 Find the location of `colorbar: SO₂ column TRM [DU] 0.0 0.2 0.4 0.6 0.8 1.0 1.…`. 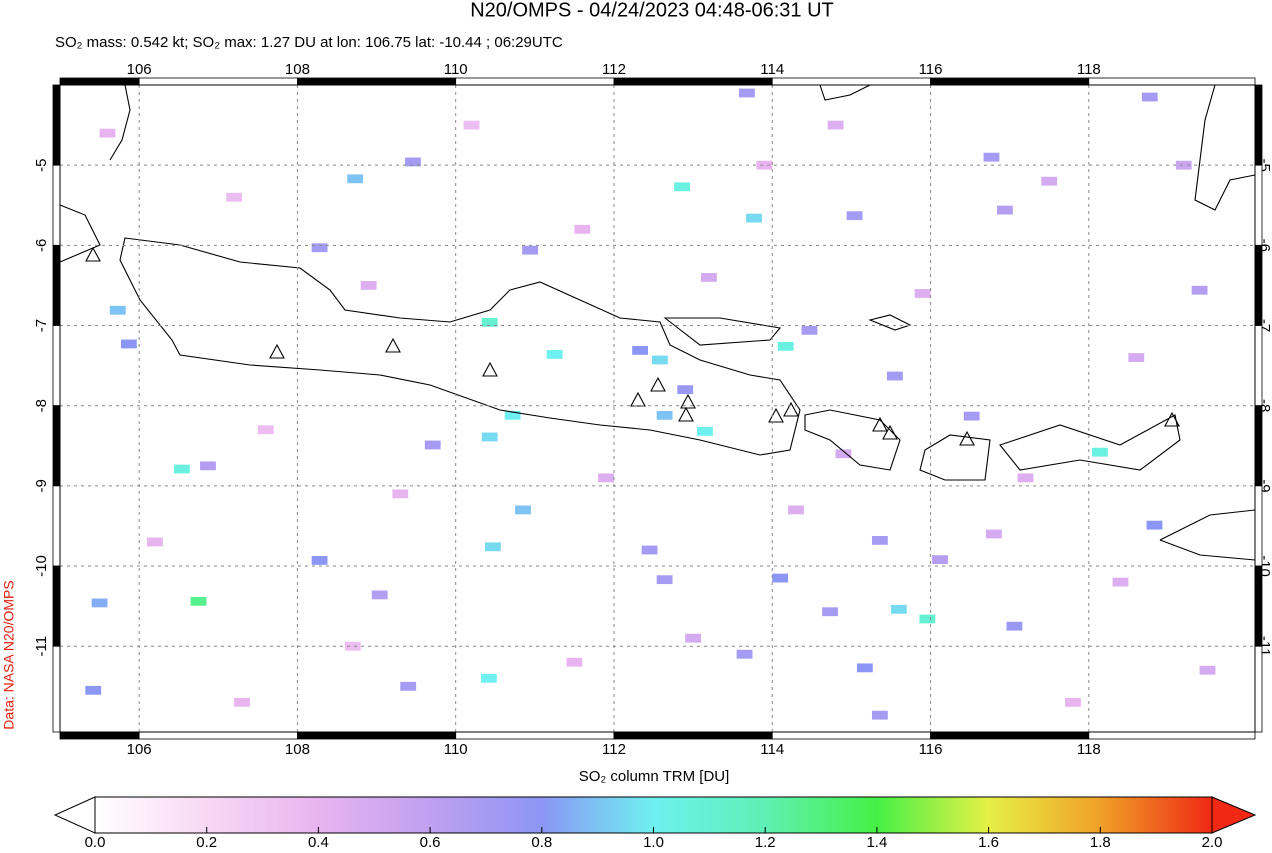

colorbar: SO₂ column TRM [DU] 0.0 0.2 0.4 0.6 0.8 1.0 1.… is located at coordinates (655, 809).